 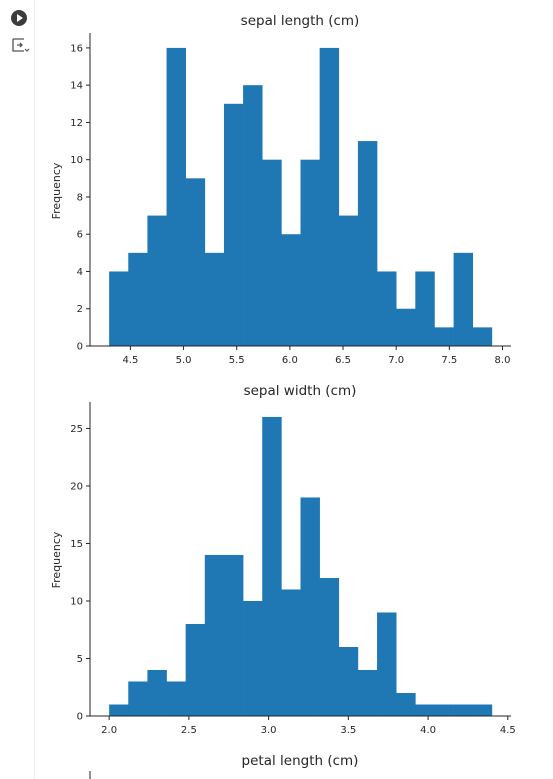 What do you see at coordinates (20, 45) in the screenshot?
I see `output-toggle-icon` at bounding box center [20, 45].